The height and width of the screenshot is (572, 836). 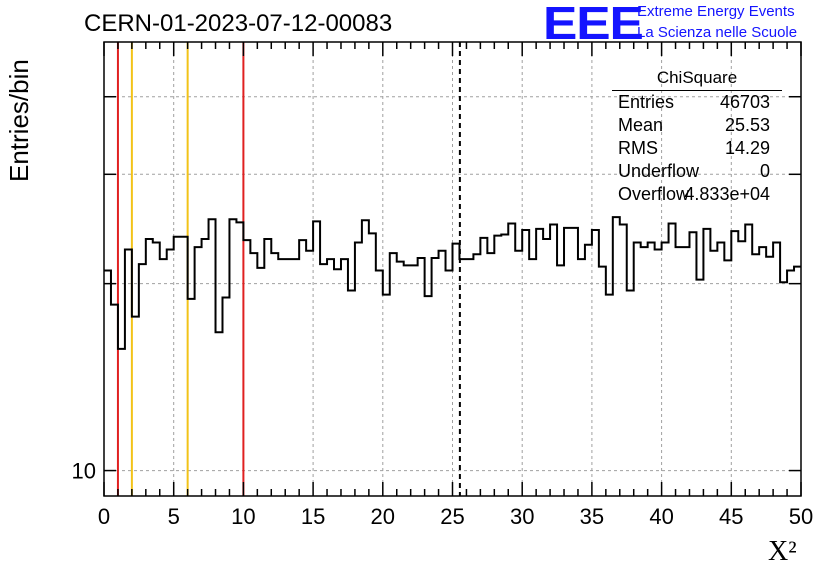 What do you see at coordinates (592, 516) in the screenshot?
I see `x-tick-label: 35` at bounding box center [592, 516].